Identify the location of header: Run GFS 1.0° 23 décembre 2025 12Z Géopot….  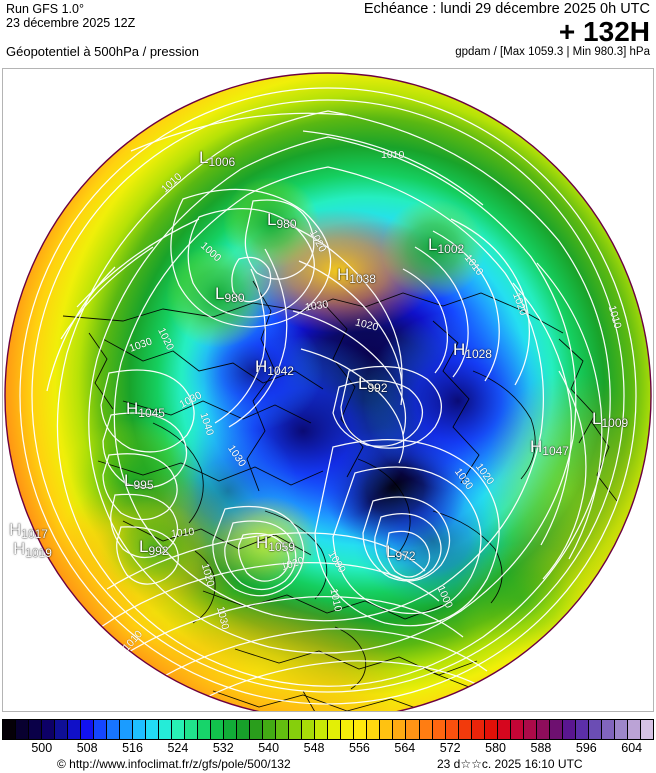
(328, 34).